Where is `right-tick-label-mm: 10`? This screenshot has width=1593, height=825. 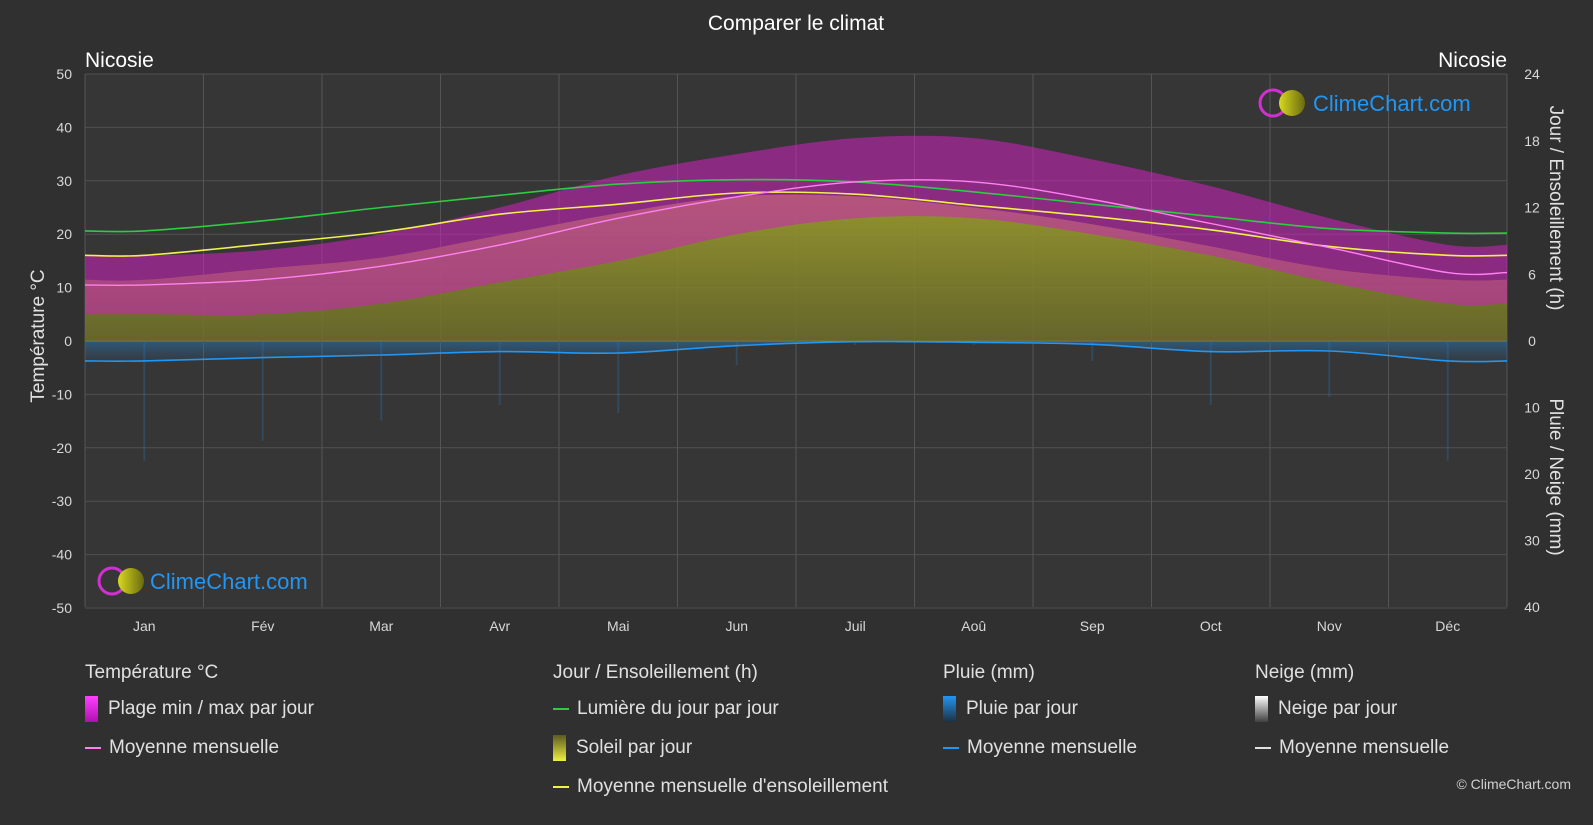 right-tick-label-mm: 10 is located at coordinates (1532, 408).